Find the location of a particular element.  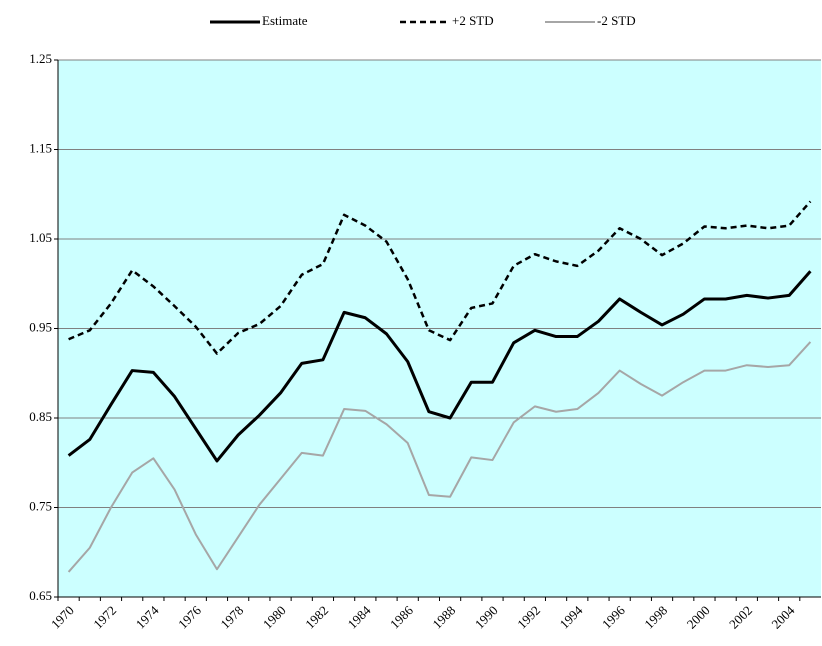

x-tick-label: 2004 is located at coordinates (782, 616).